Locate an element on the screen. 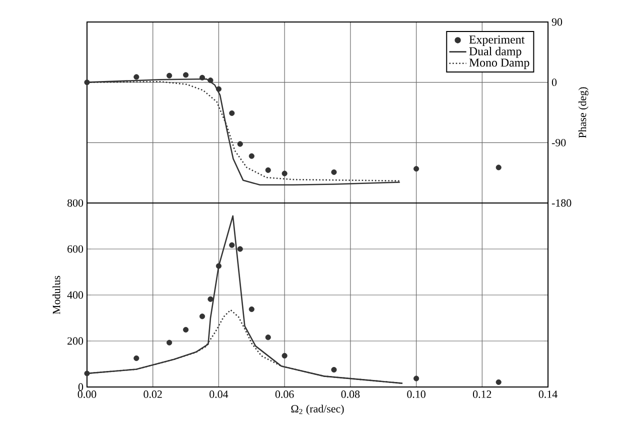 Image resolution: width=623 pixels, height=448 pixels. x-tick-label: 0.12 is located at coordinates (482, 394).